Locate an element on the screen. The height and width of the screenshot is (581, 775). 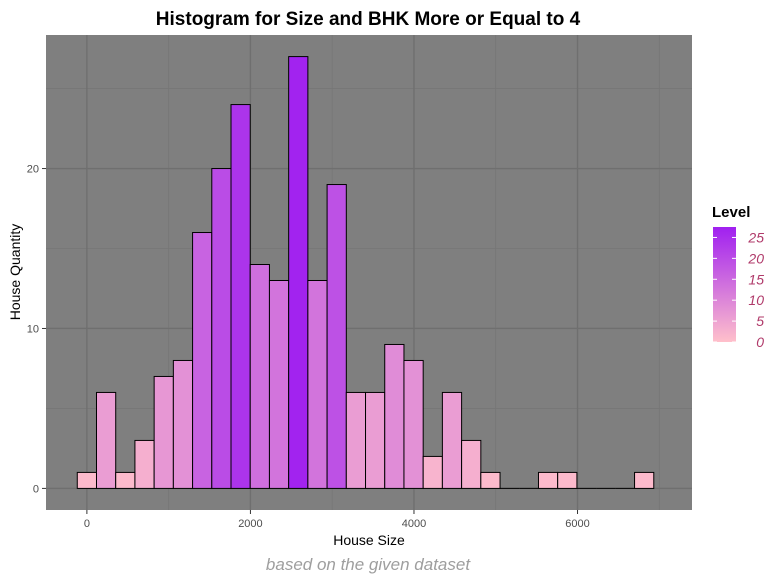
y-tick-label: 20 is located at coordinates (33, 170).